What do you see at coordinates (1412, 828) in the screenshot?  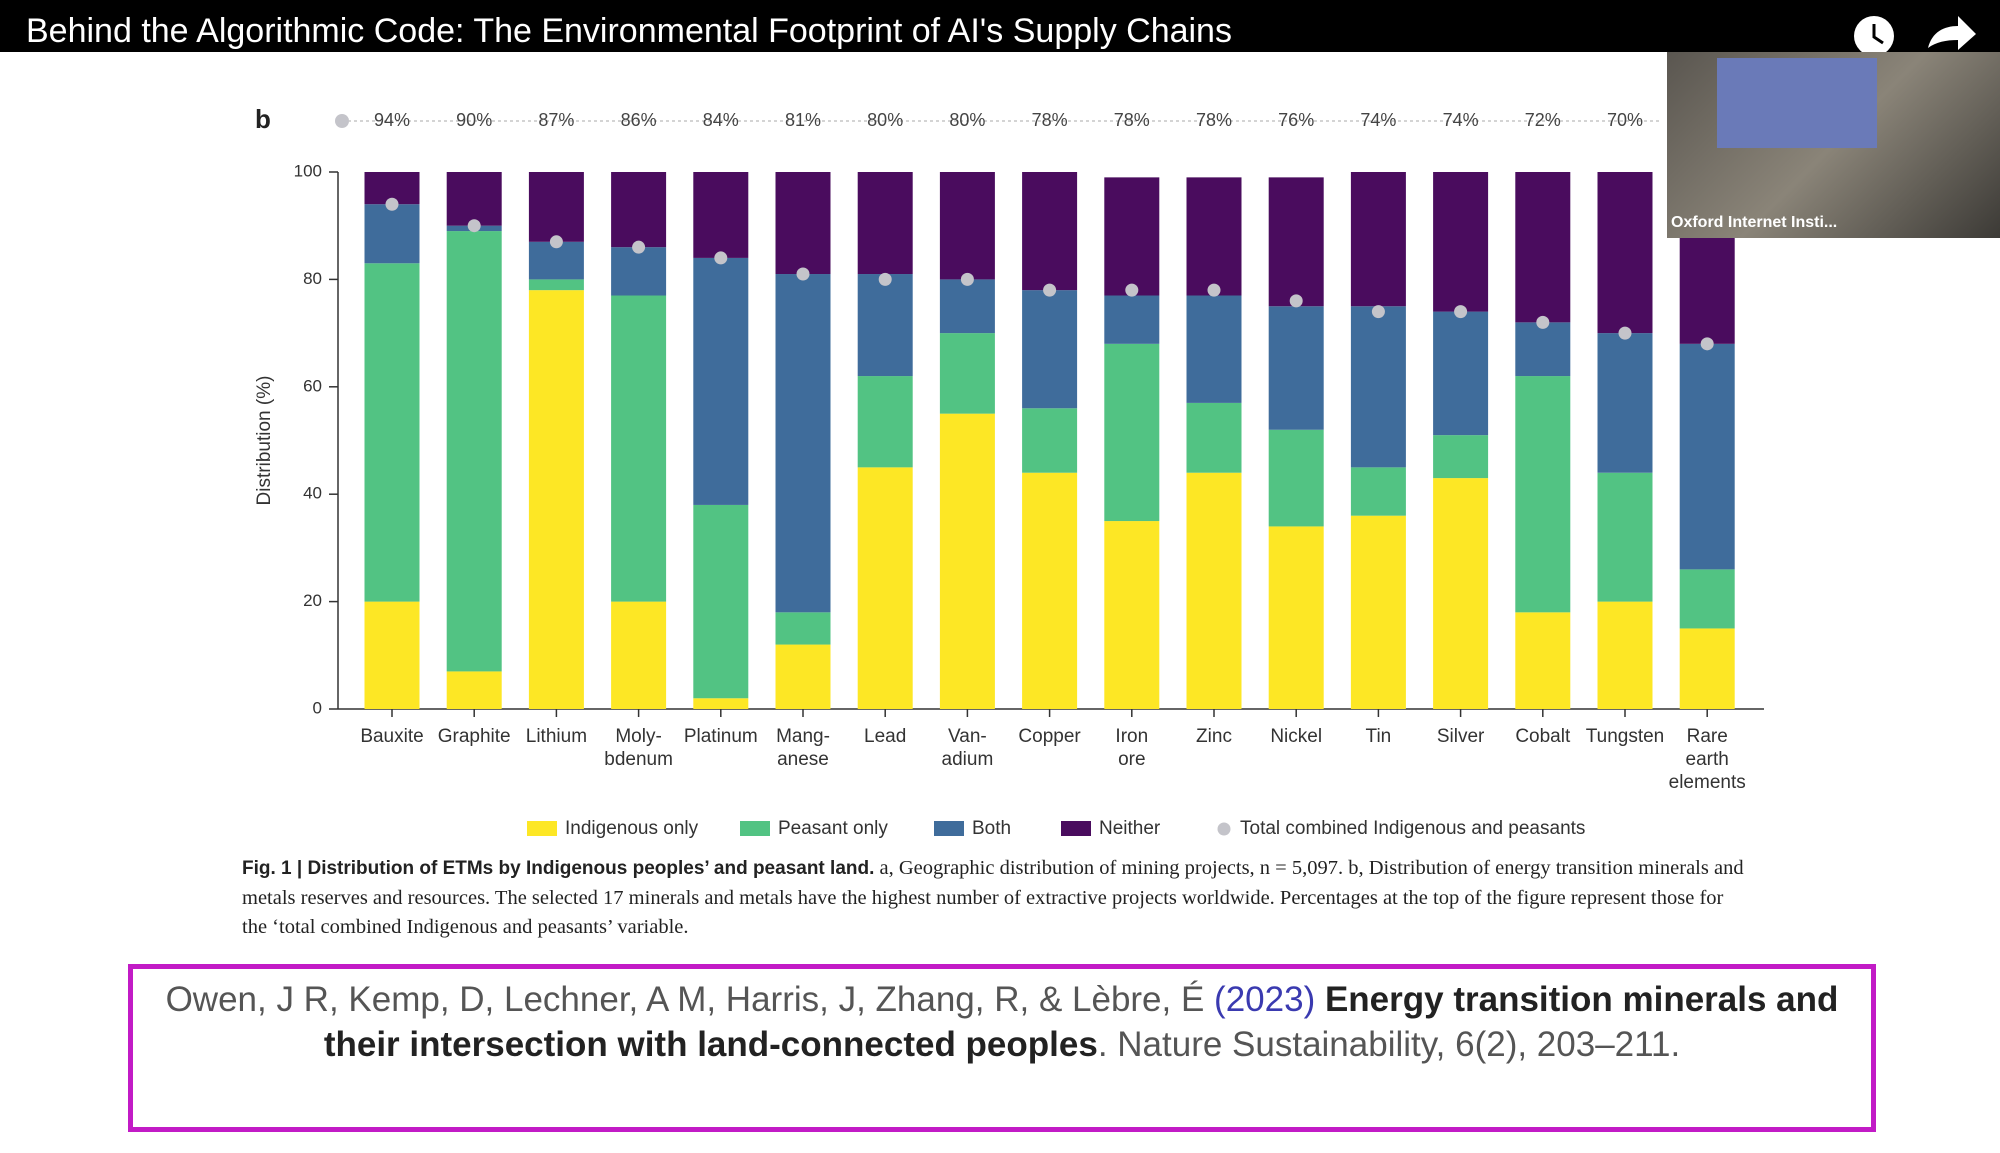 I see `legend-label: Total combined Indigenous and peasants` at bounding box center [1412, 828].